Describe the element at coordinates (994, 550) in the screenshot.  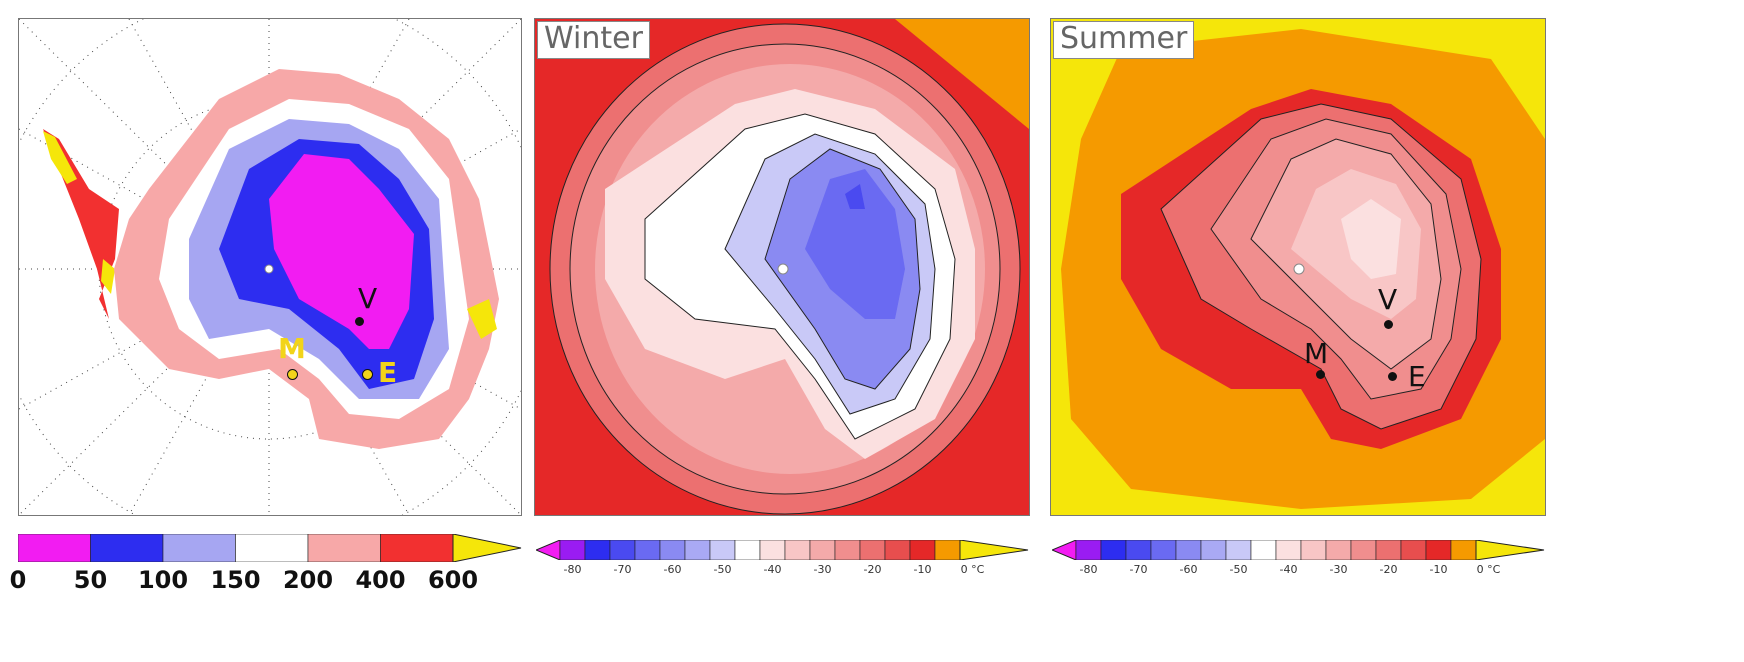
I see `winter-colorbar-right-arrow` at that location.